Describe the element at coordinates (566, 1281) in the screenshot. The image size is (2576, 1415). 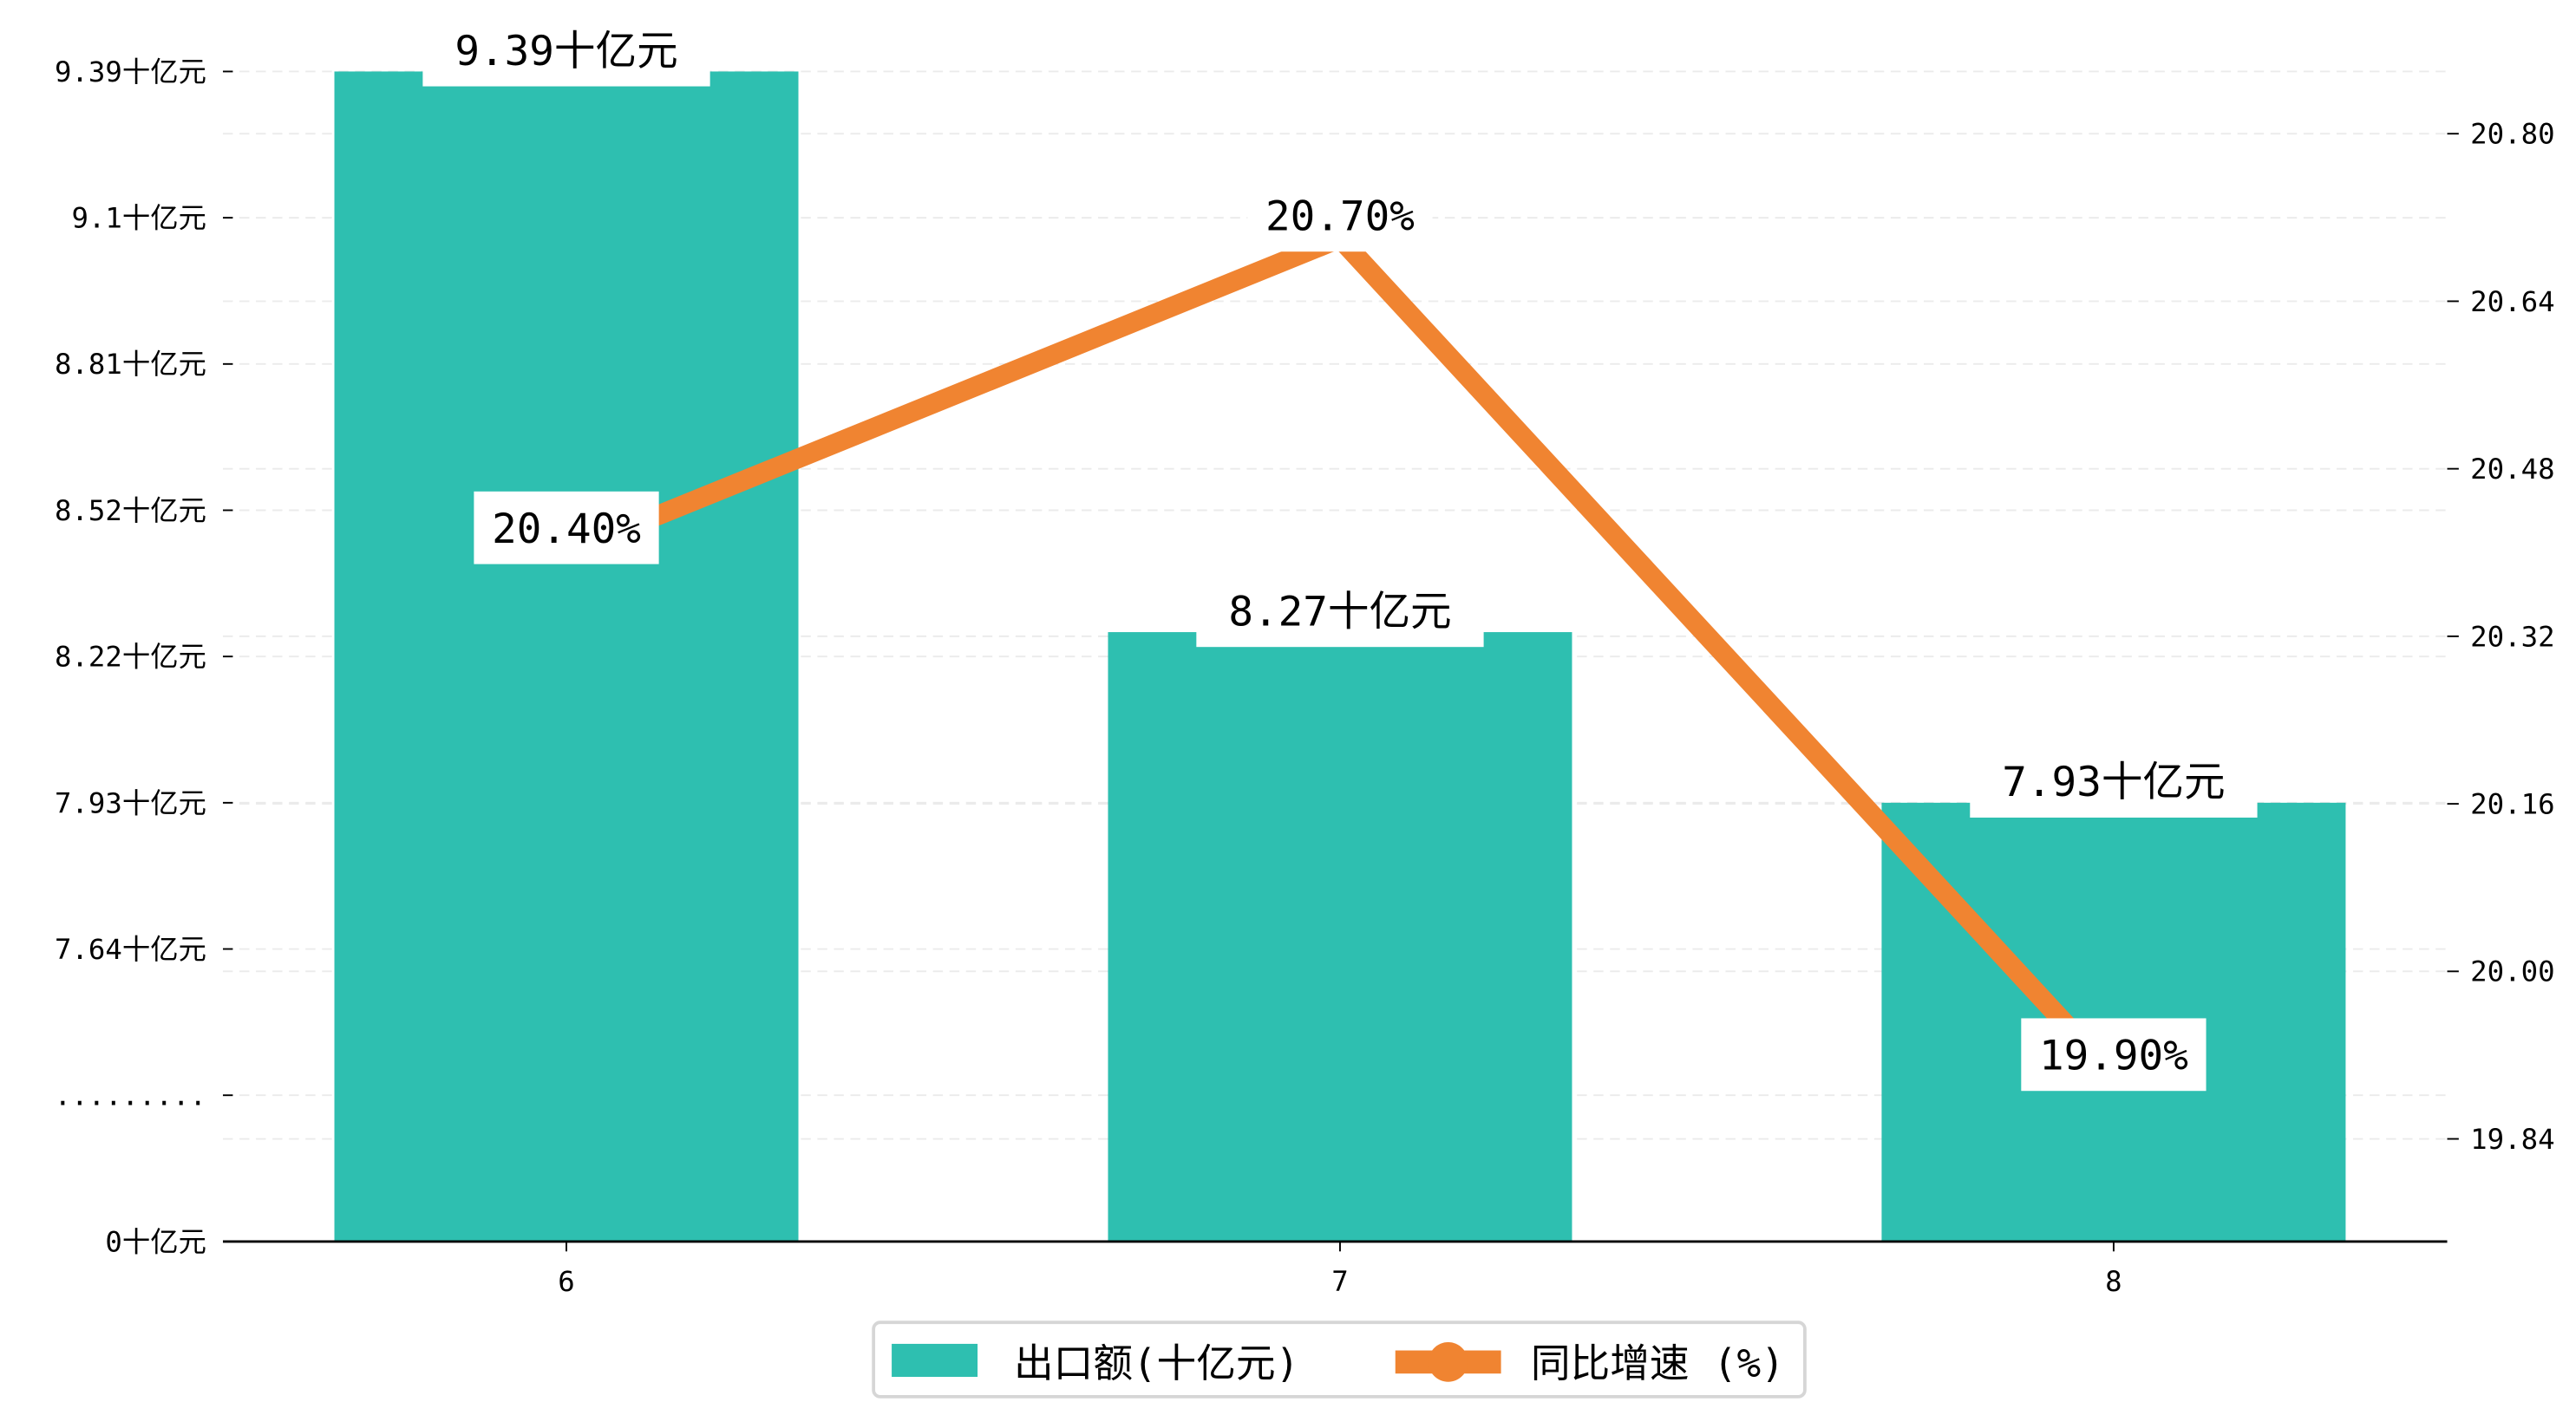
I see `x-tick-label: 6` at that location.